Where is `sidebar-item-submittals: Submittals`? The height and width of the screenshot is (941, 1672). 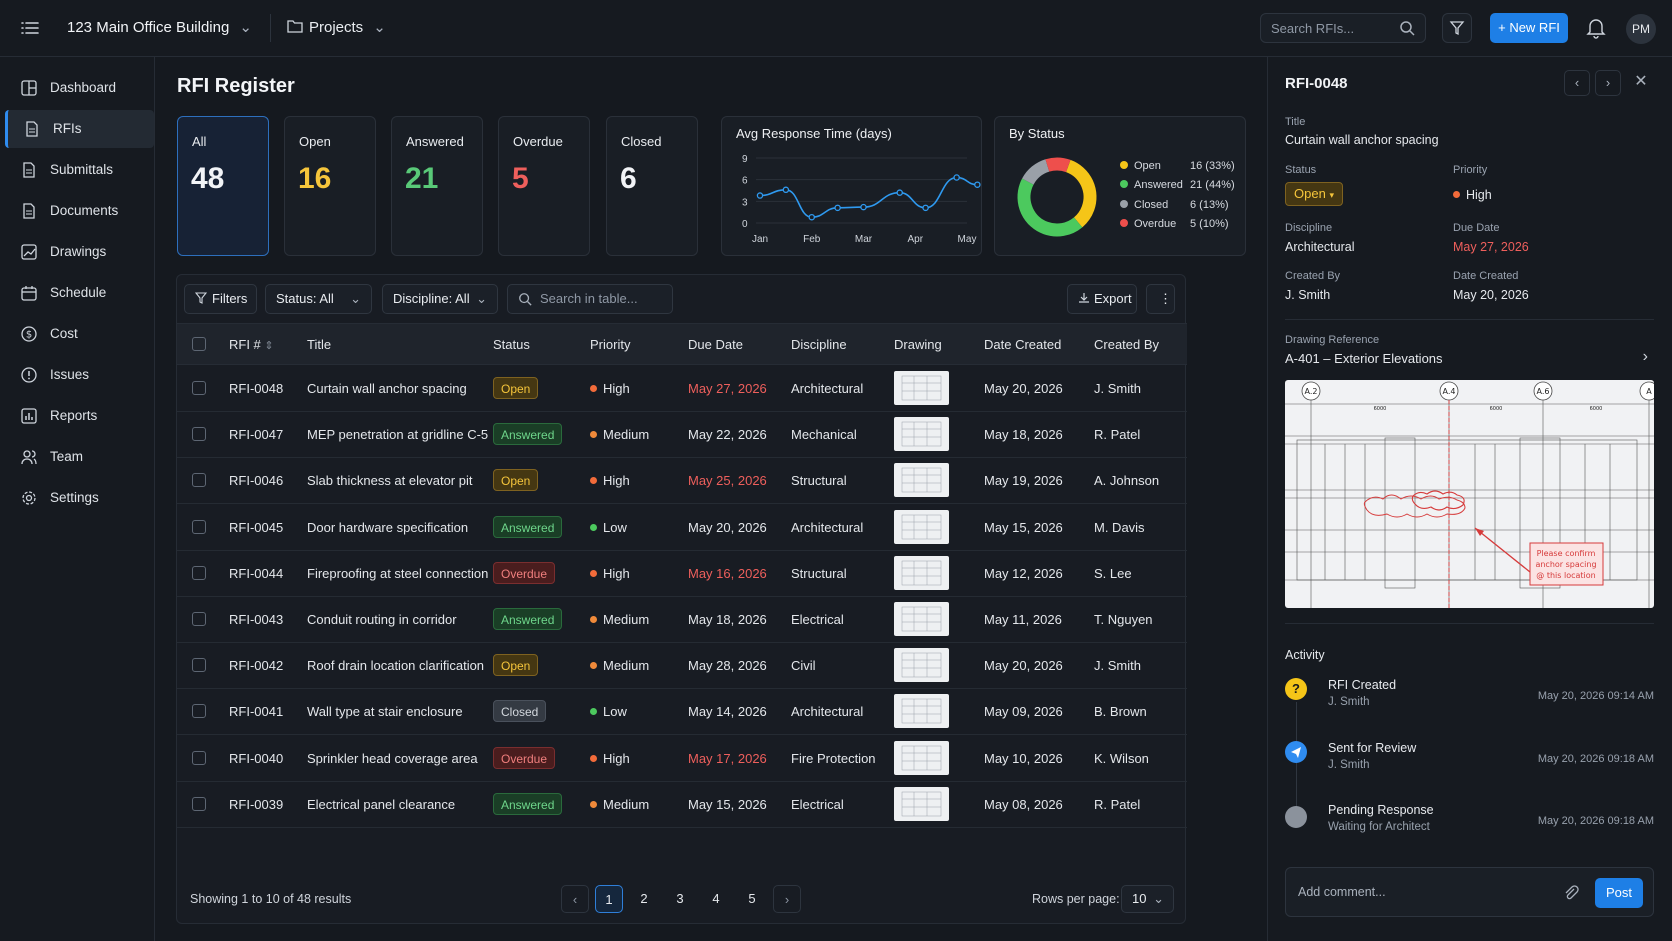
sidebar-item-submittals: Submittals is located at coordinates (79, 170).